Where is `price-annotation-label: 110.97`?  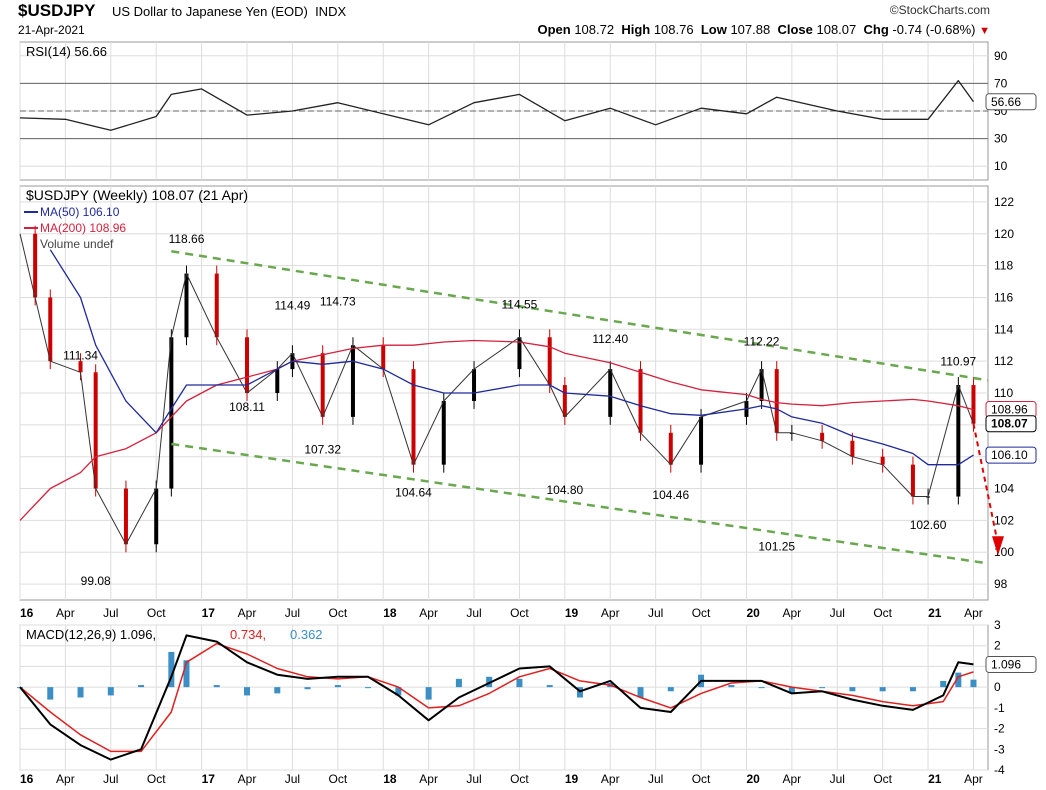 price-annotation-label: 110.97 is located at coordinates (958, 362).